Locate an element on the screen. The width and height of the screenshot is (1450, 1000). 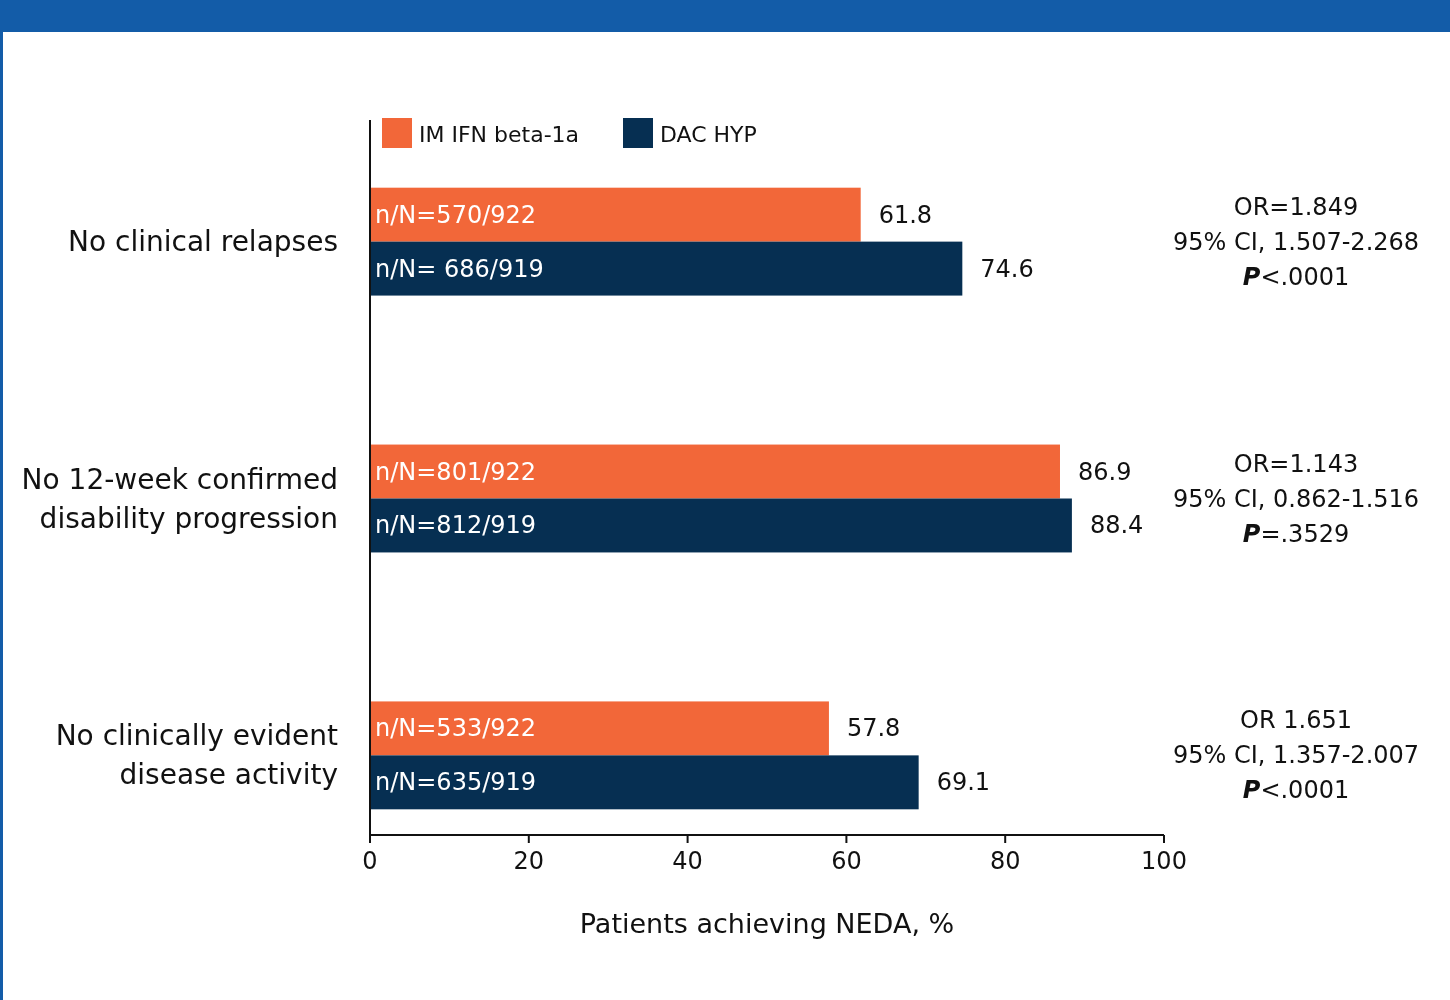
text: OR=1.849 95% CI, 1.507-2.268 P<.0001 is located at coordinates (1296, 241).